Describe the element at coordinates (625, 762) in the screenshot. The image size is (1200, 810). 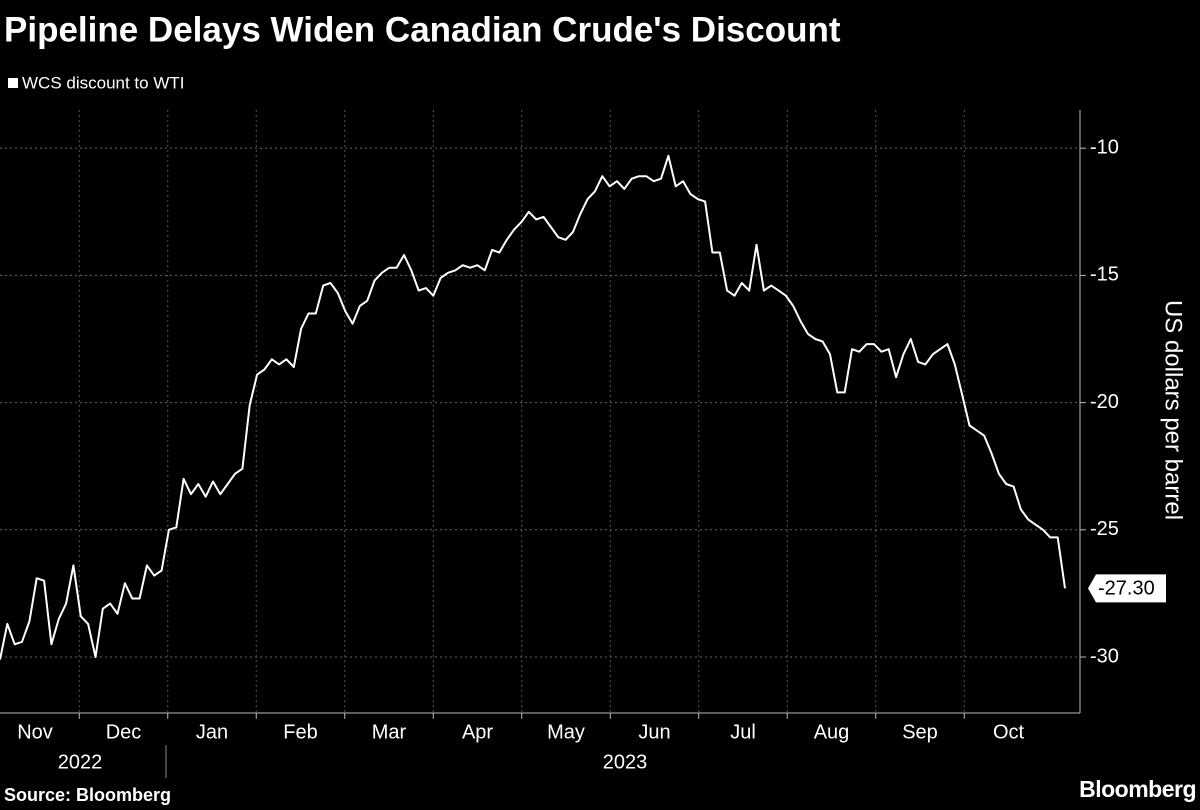
I see `year-label: 2023` at that location.